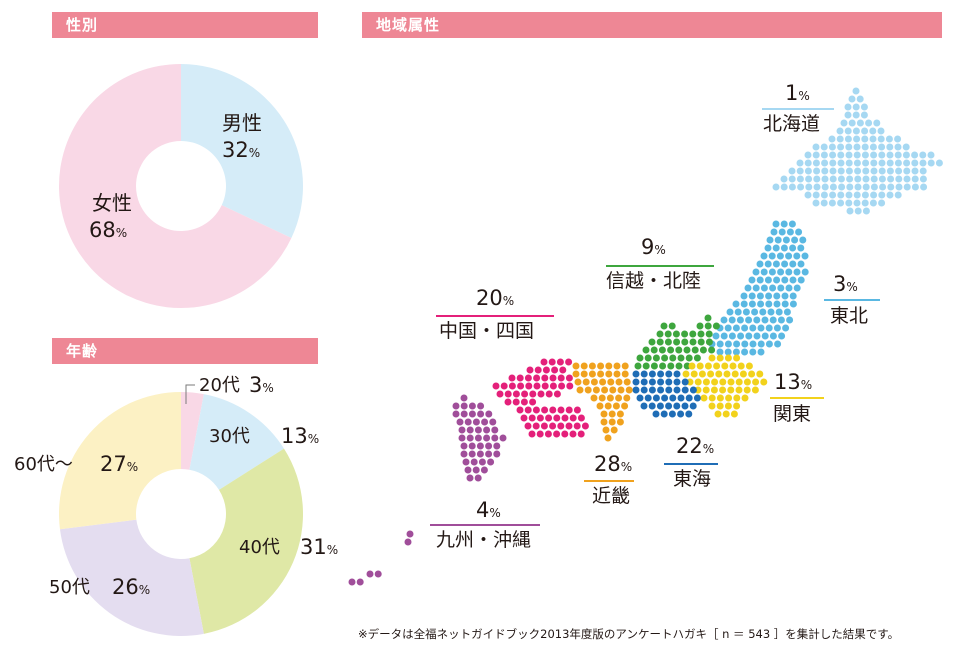 The image size is (960, 650). I want to click on male-label: 男性, so click(242, 123).